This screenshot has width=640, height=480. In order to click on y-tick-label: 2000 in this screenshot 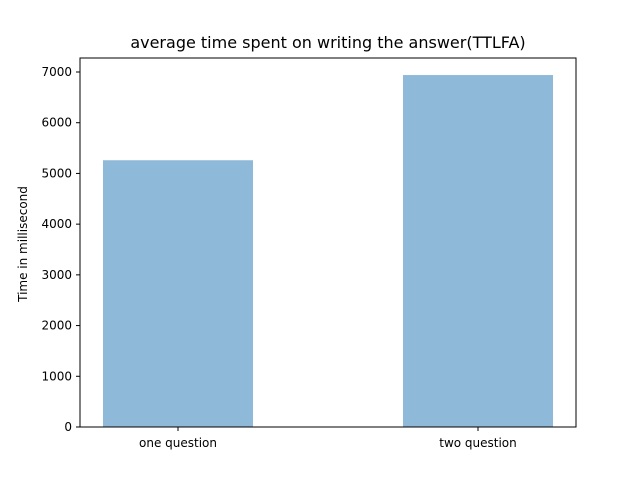, I will do `click(56, 326)`.